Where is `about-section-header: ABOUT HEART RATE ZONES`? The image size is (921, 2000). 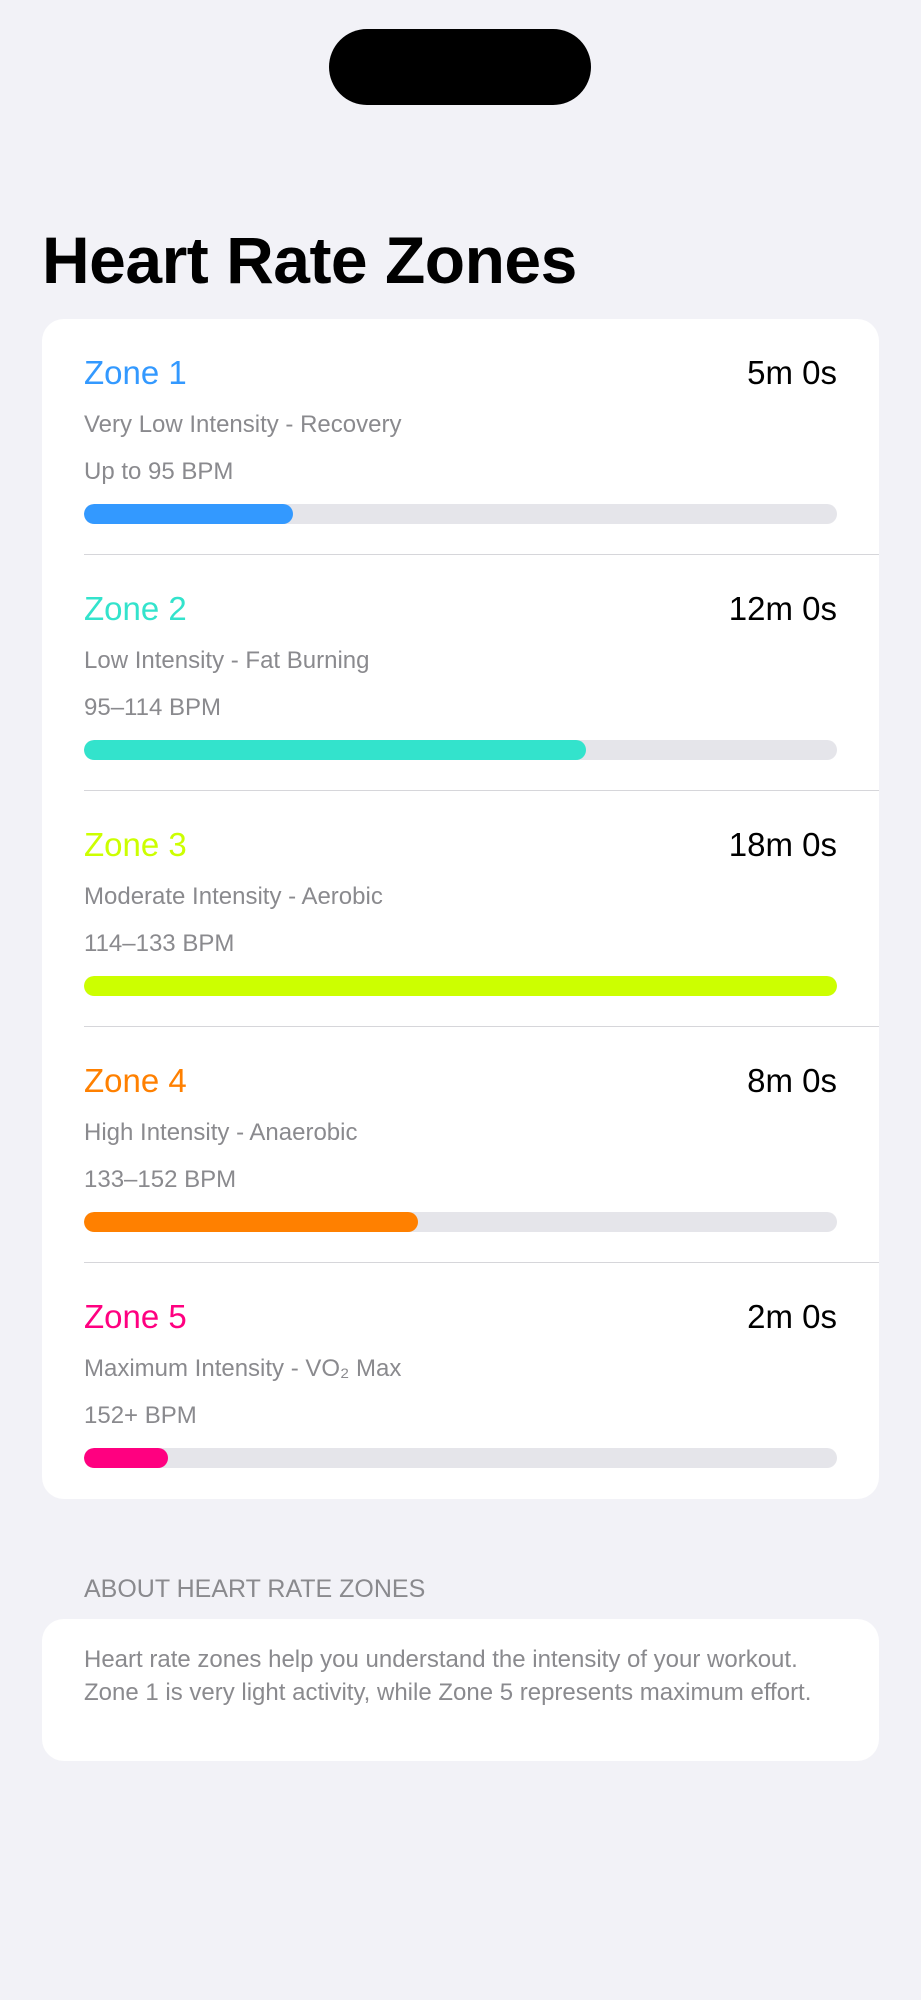
about-section-header: ABOUT HEART RATE ZONES is located at coordinates (255, 1589).